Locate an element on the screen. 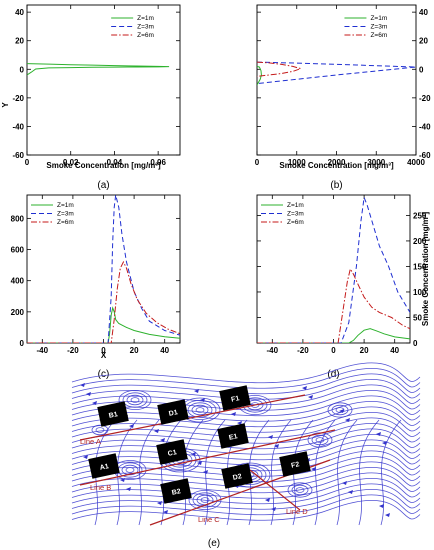 The height and width of the screenshot is (550, 434). x-tick-label: 20 is located at coordinates (134, 350).